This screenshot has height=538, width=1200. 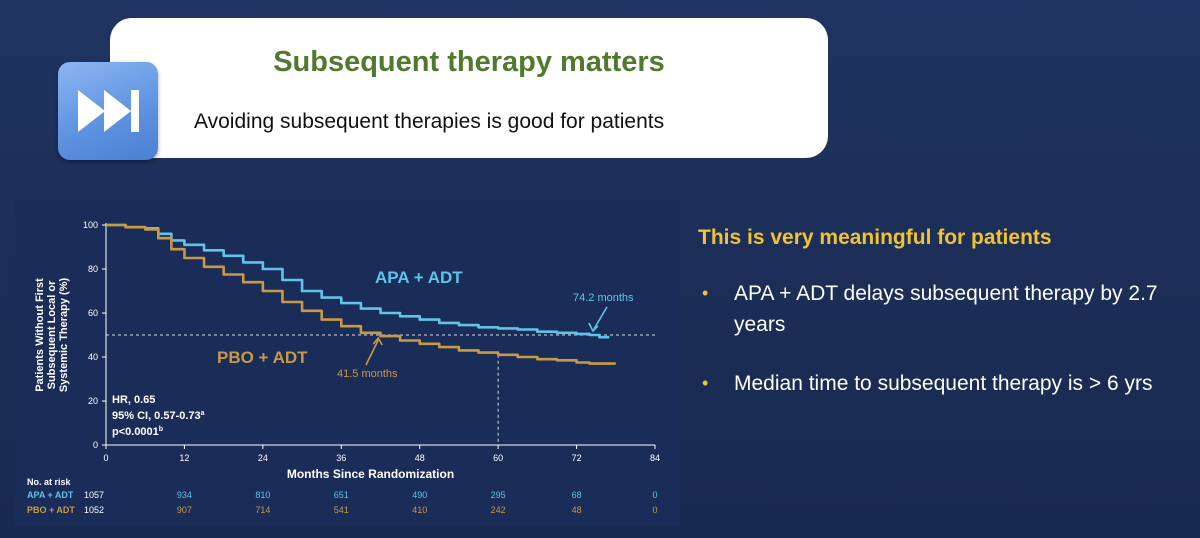 What do you see at coordinates (262, 357) in the screenshot?
I see `series-label-pbo: PBO + ADT` at bounding box center [262, 357].